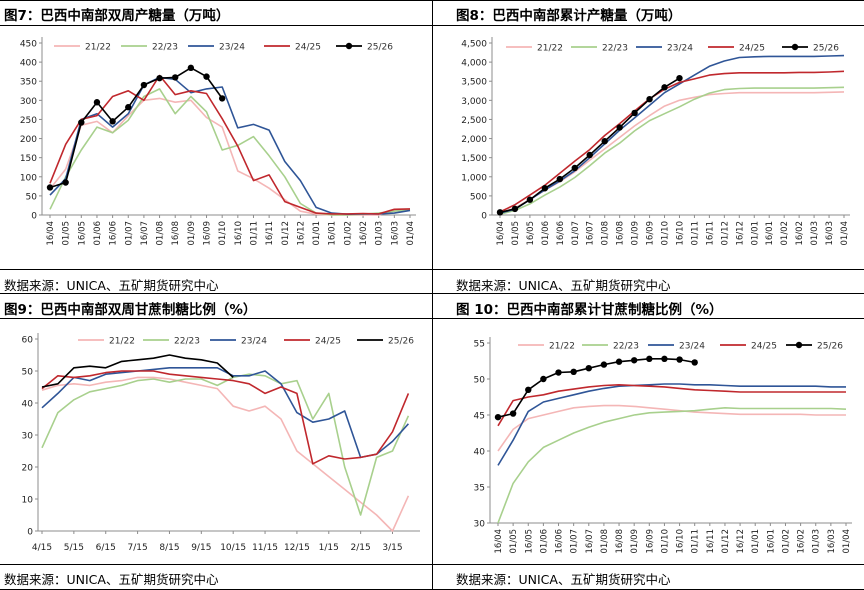 This screenshot has width=864, height=590. Describe the element at coordinates (563, 285) in the screenshot. I see `figure-8-source: 数据来源：UNICA、五矿期货研究中心` at that location.